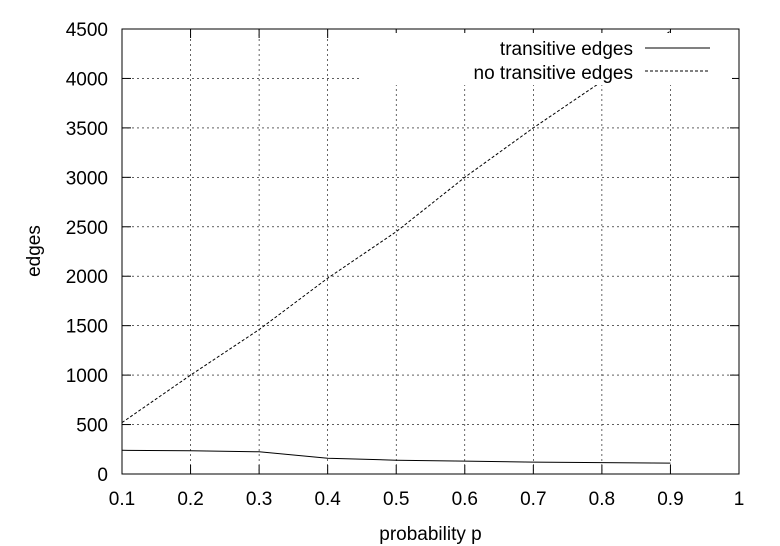 The height and width of the screenshot is (546, 780). Describe the element at coordinates (102, 475) in the screenshot. I see `y-tick-label: 0` at that location.